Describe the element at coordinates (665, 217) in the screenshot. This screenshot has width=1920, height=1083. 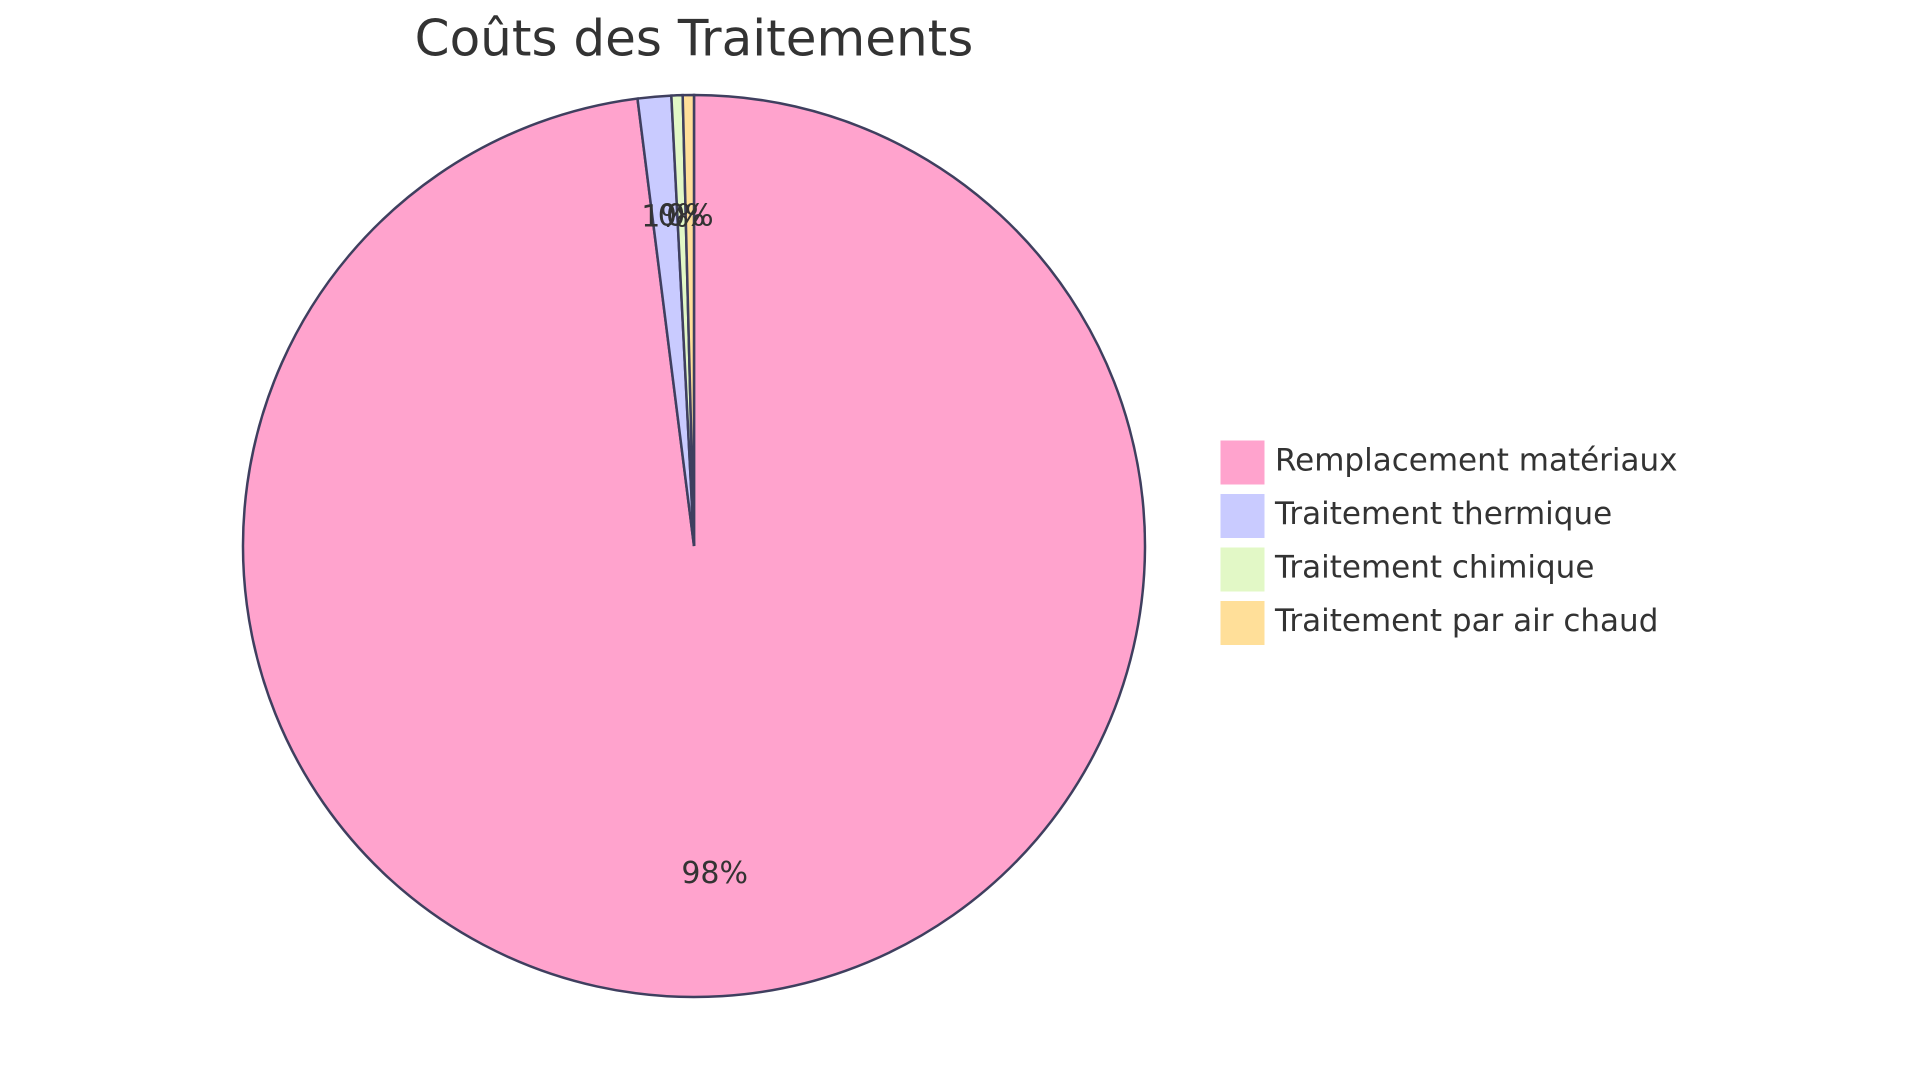
I see `slice-label: 1%` at that location.